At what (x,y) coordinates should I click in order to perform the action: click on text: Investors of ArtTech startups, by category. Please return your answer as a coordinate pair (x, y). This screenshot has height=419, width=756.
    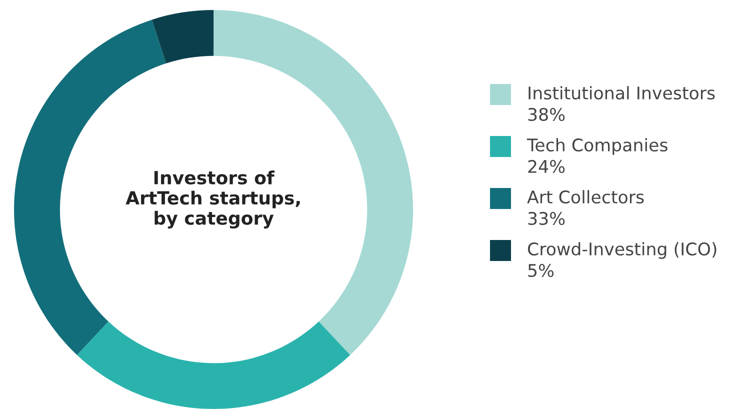
    Looking at the image, I should click on (213, 199).